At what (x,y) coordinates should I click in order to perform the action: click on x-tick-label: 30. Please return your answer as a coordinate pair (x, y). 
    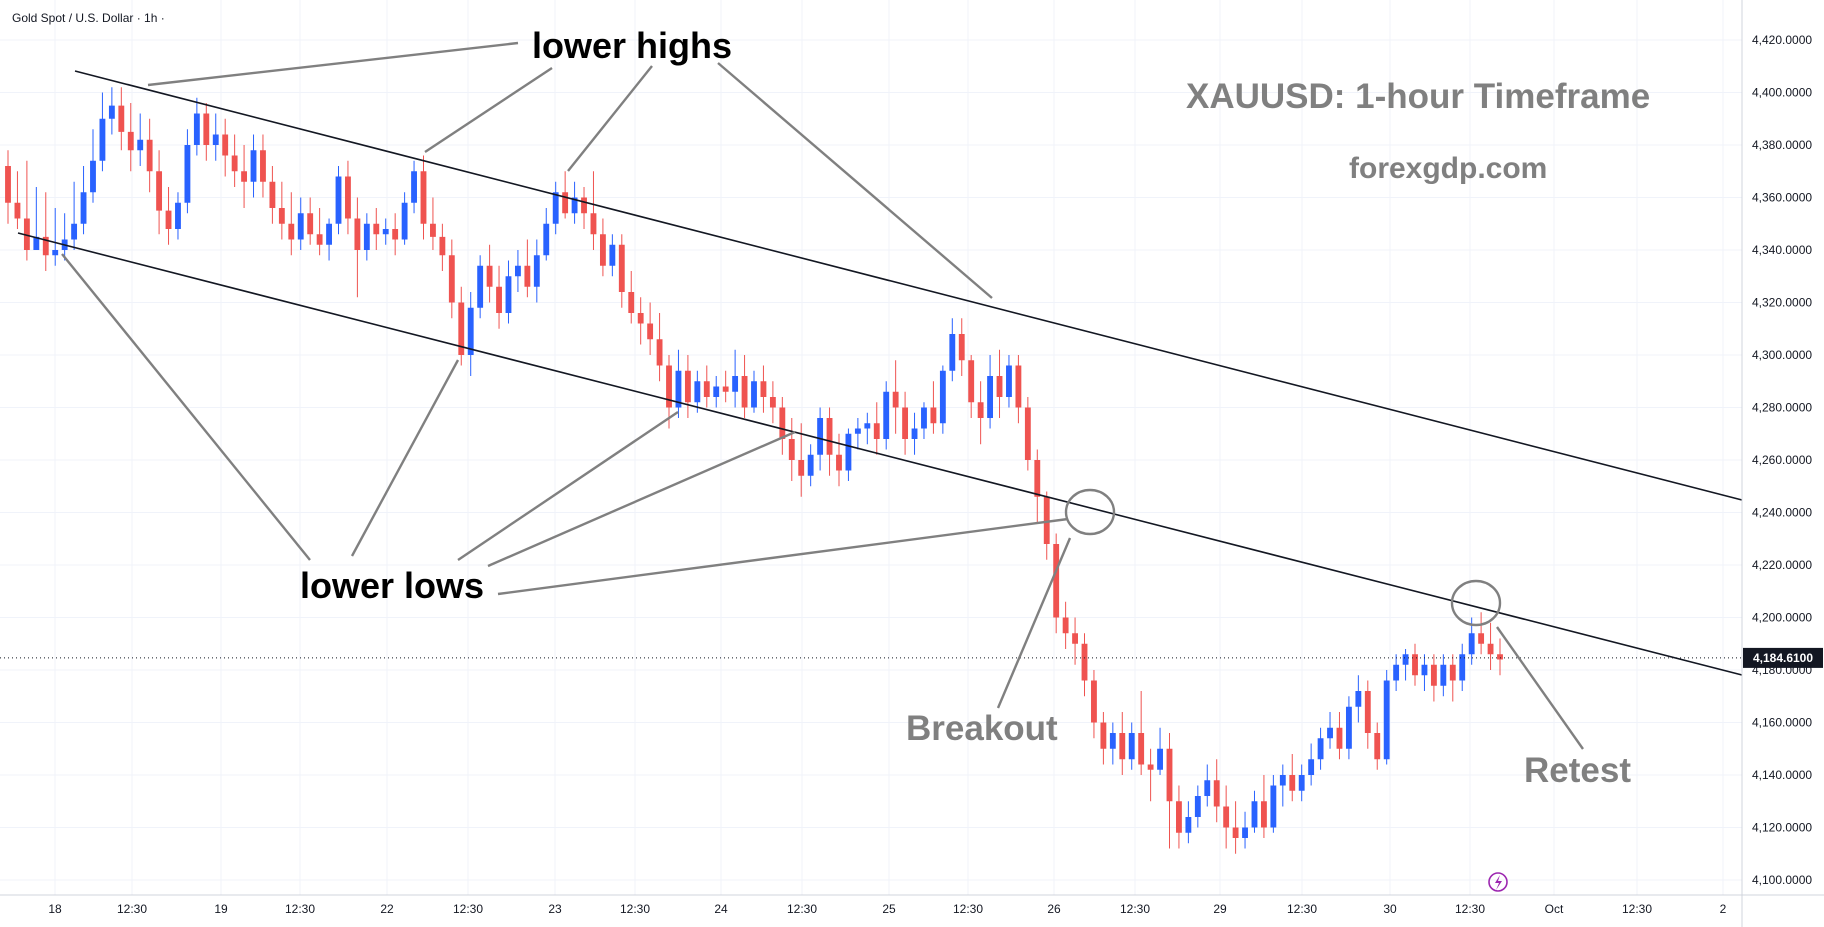
    Looking at the image, I should click on (1390, 909).